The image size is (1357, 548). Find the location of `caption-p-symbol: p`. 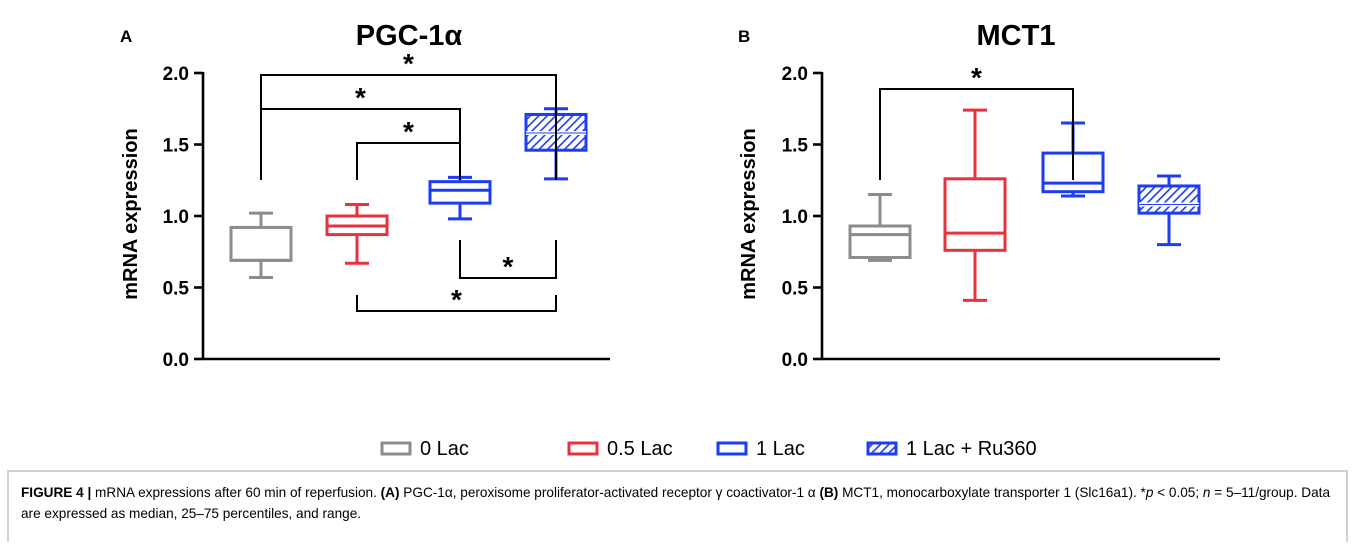

caption-p-symbol: p is located at coordinates (1149, 492).